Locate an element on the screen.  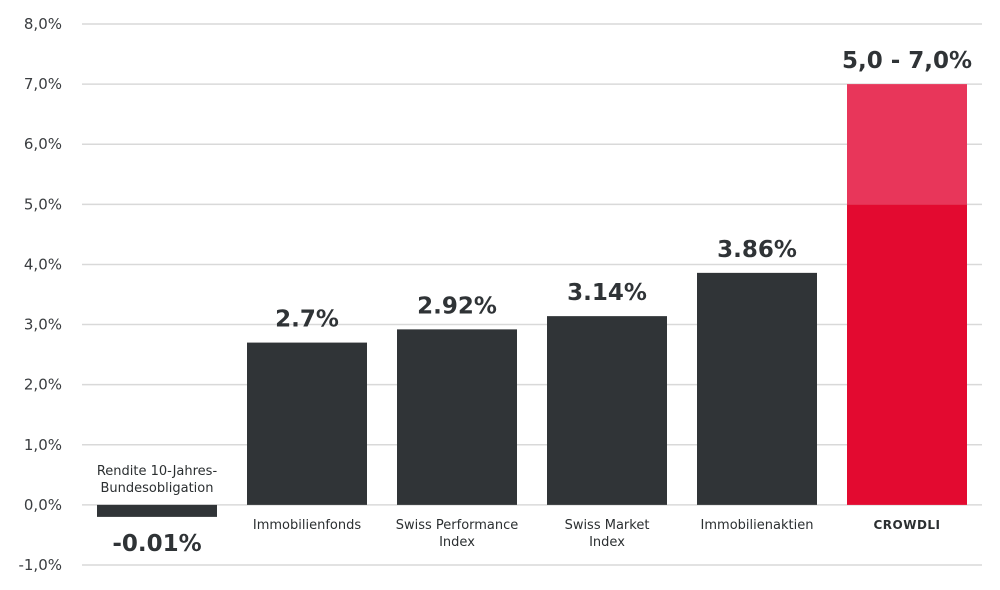
y-tick-label: 7,0% is located at coordinates (43, 84).